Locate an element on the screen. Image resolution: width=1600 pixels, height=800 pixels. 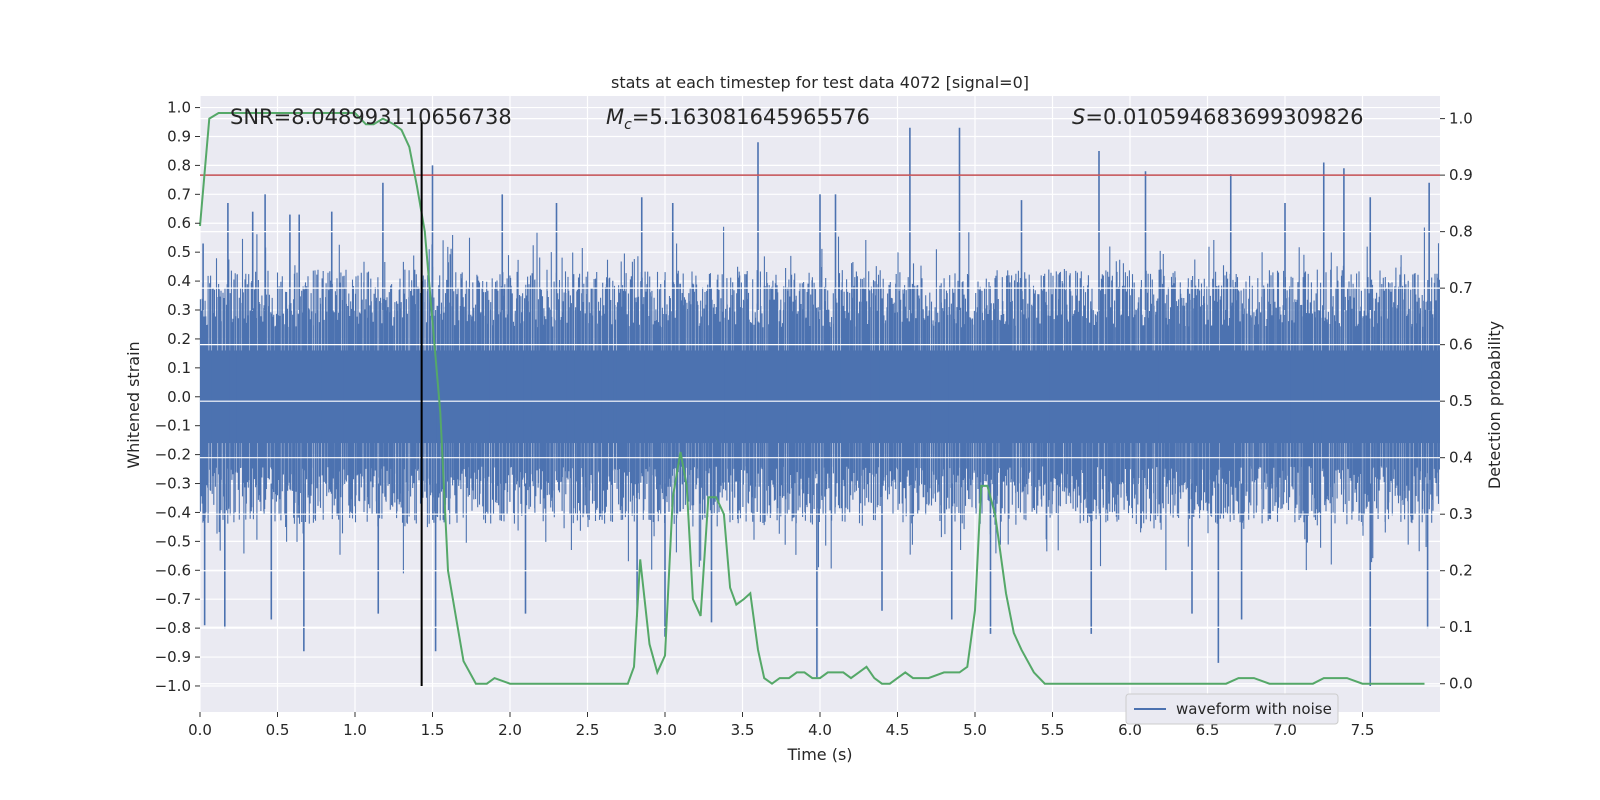
y-right-tick-label: 0.4 is located at coordinates (1461, 458).